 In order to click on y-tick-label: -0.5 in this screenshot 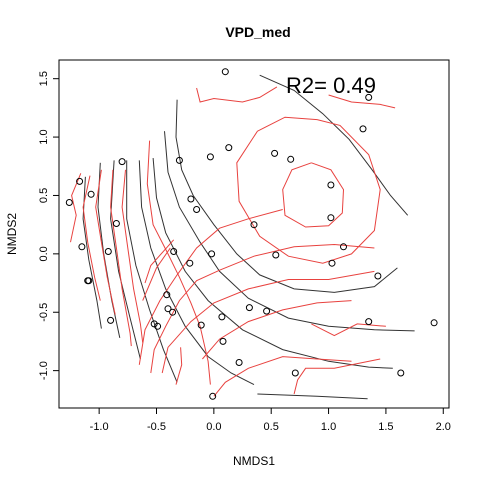, I will do `click(44, 312)`.